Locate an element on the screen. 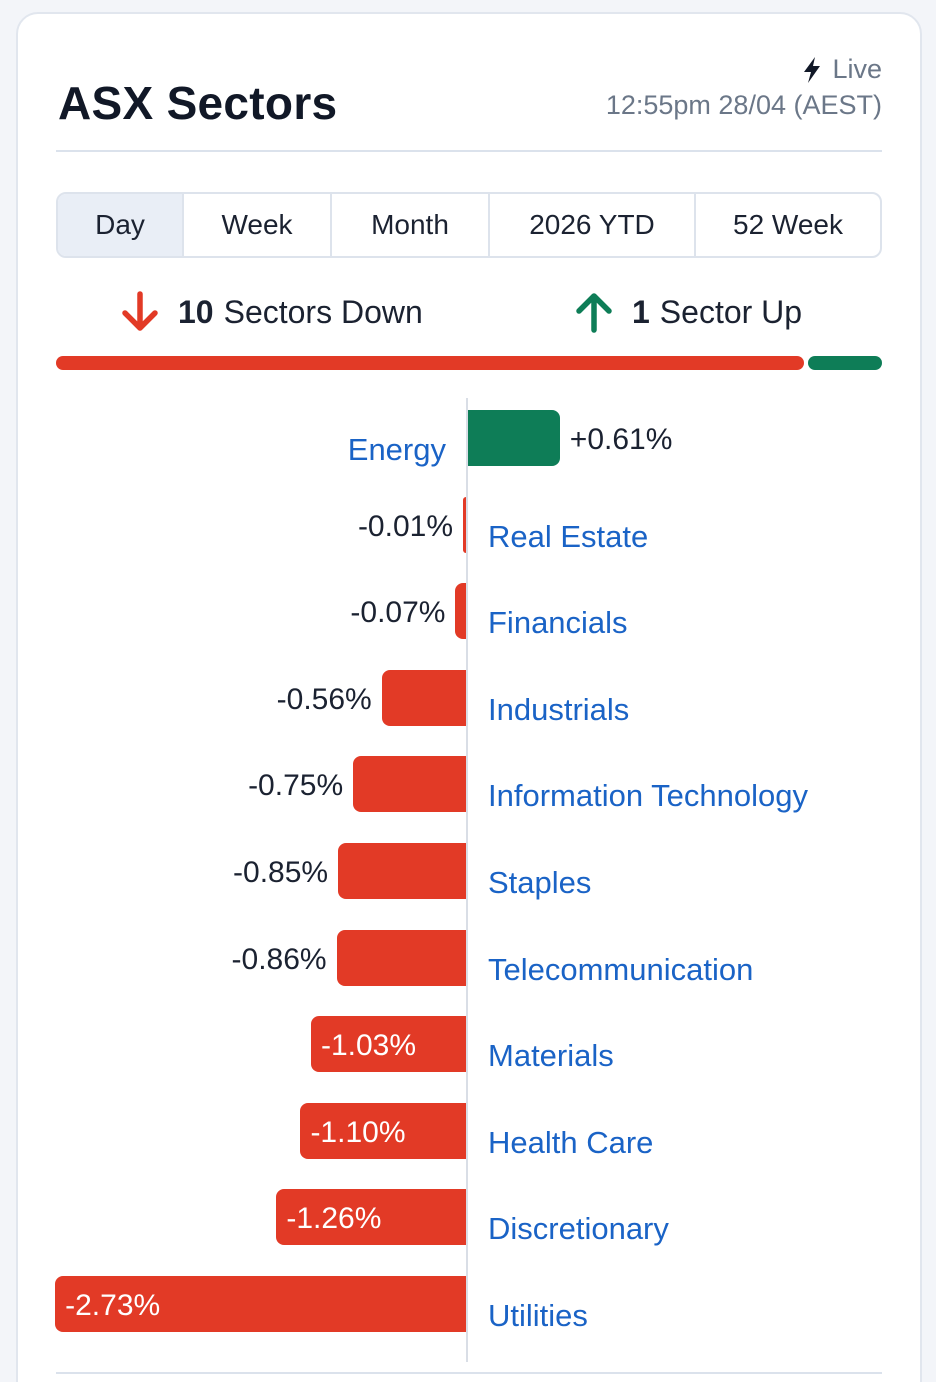 This screenshot has width=936, height=1382. sectors-down-label: Sectors Down is located at coordinates (323, 311).